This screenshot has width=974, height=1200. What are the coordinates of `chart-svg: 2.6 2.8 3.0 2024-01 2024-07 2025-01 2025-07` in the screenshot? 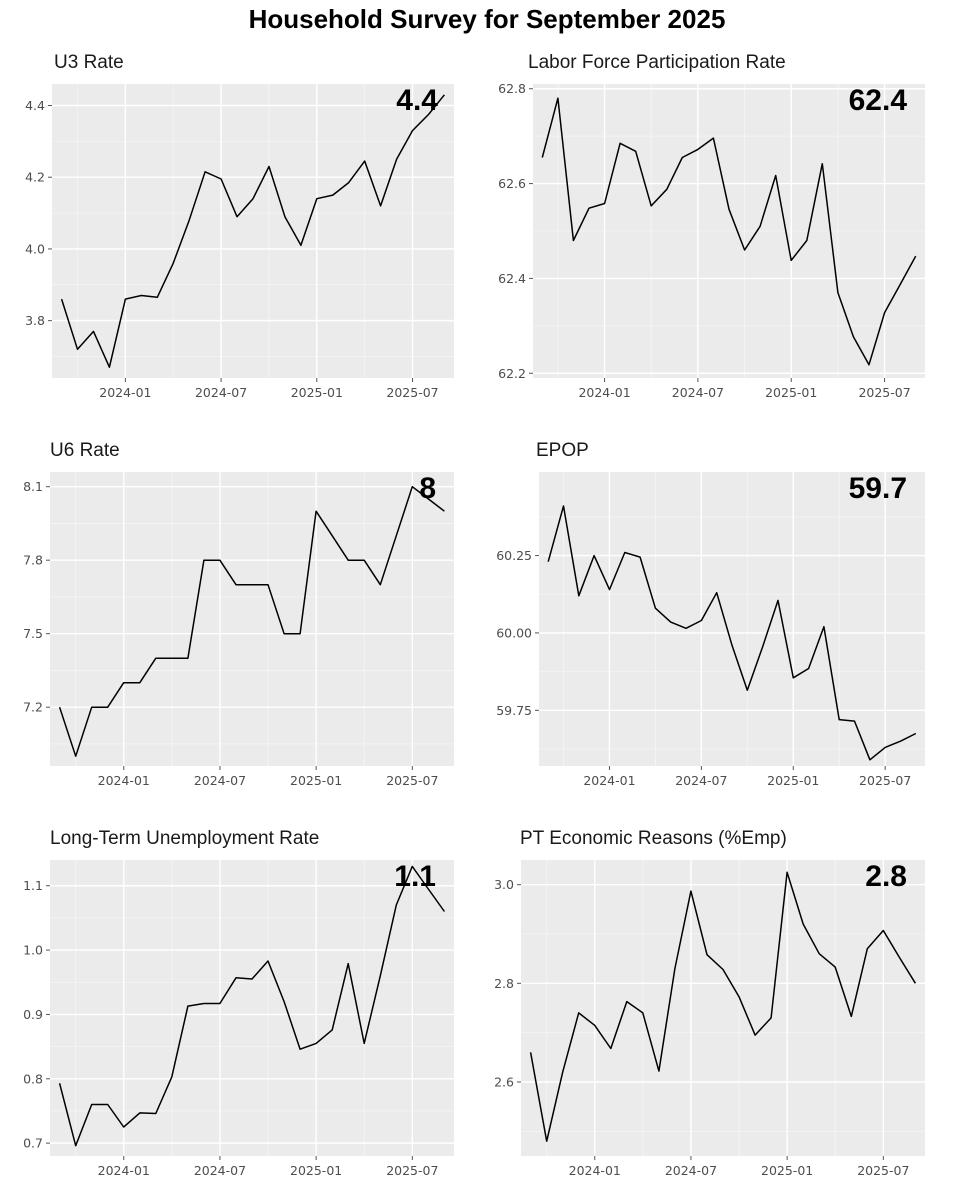 It's located at (709, 1019).